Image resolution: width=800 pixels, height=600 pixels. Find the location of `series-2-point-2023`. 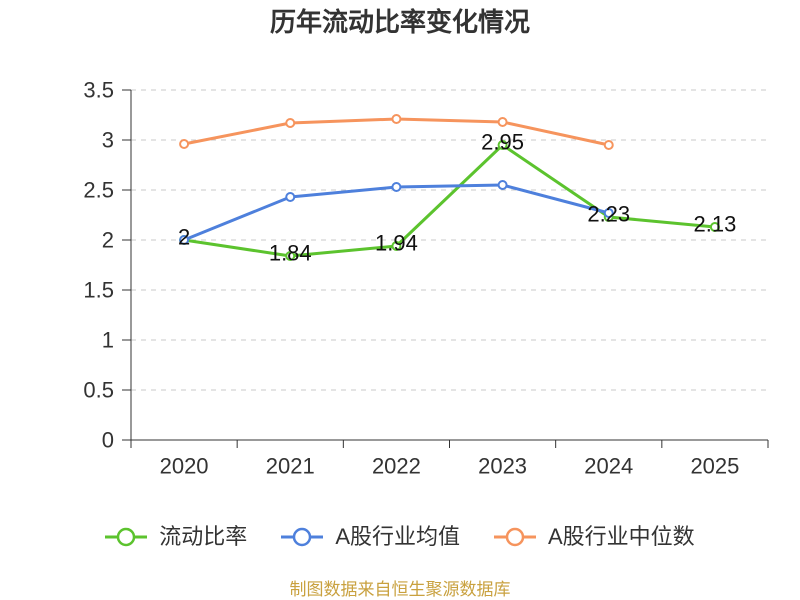

series-2-point-2023 is located at coordinates (502, 122).